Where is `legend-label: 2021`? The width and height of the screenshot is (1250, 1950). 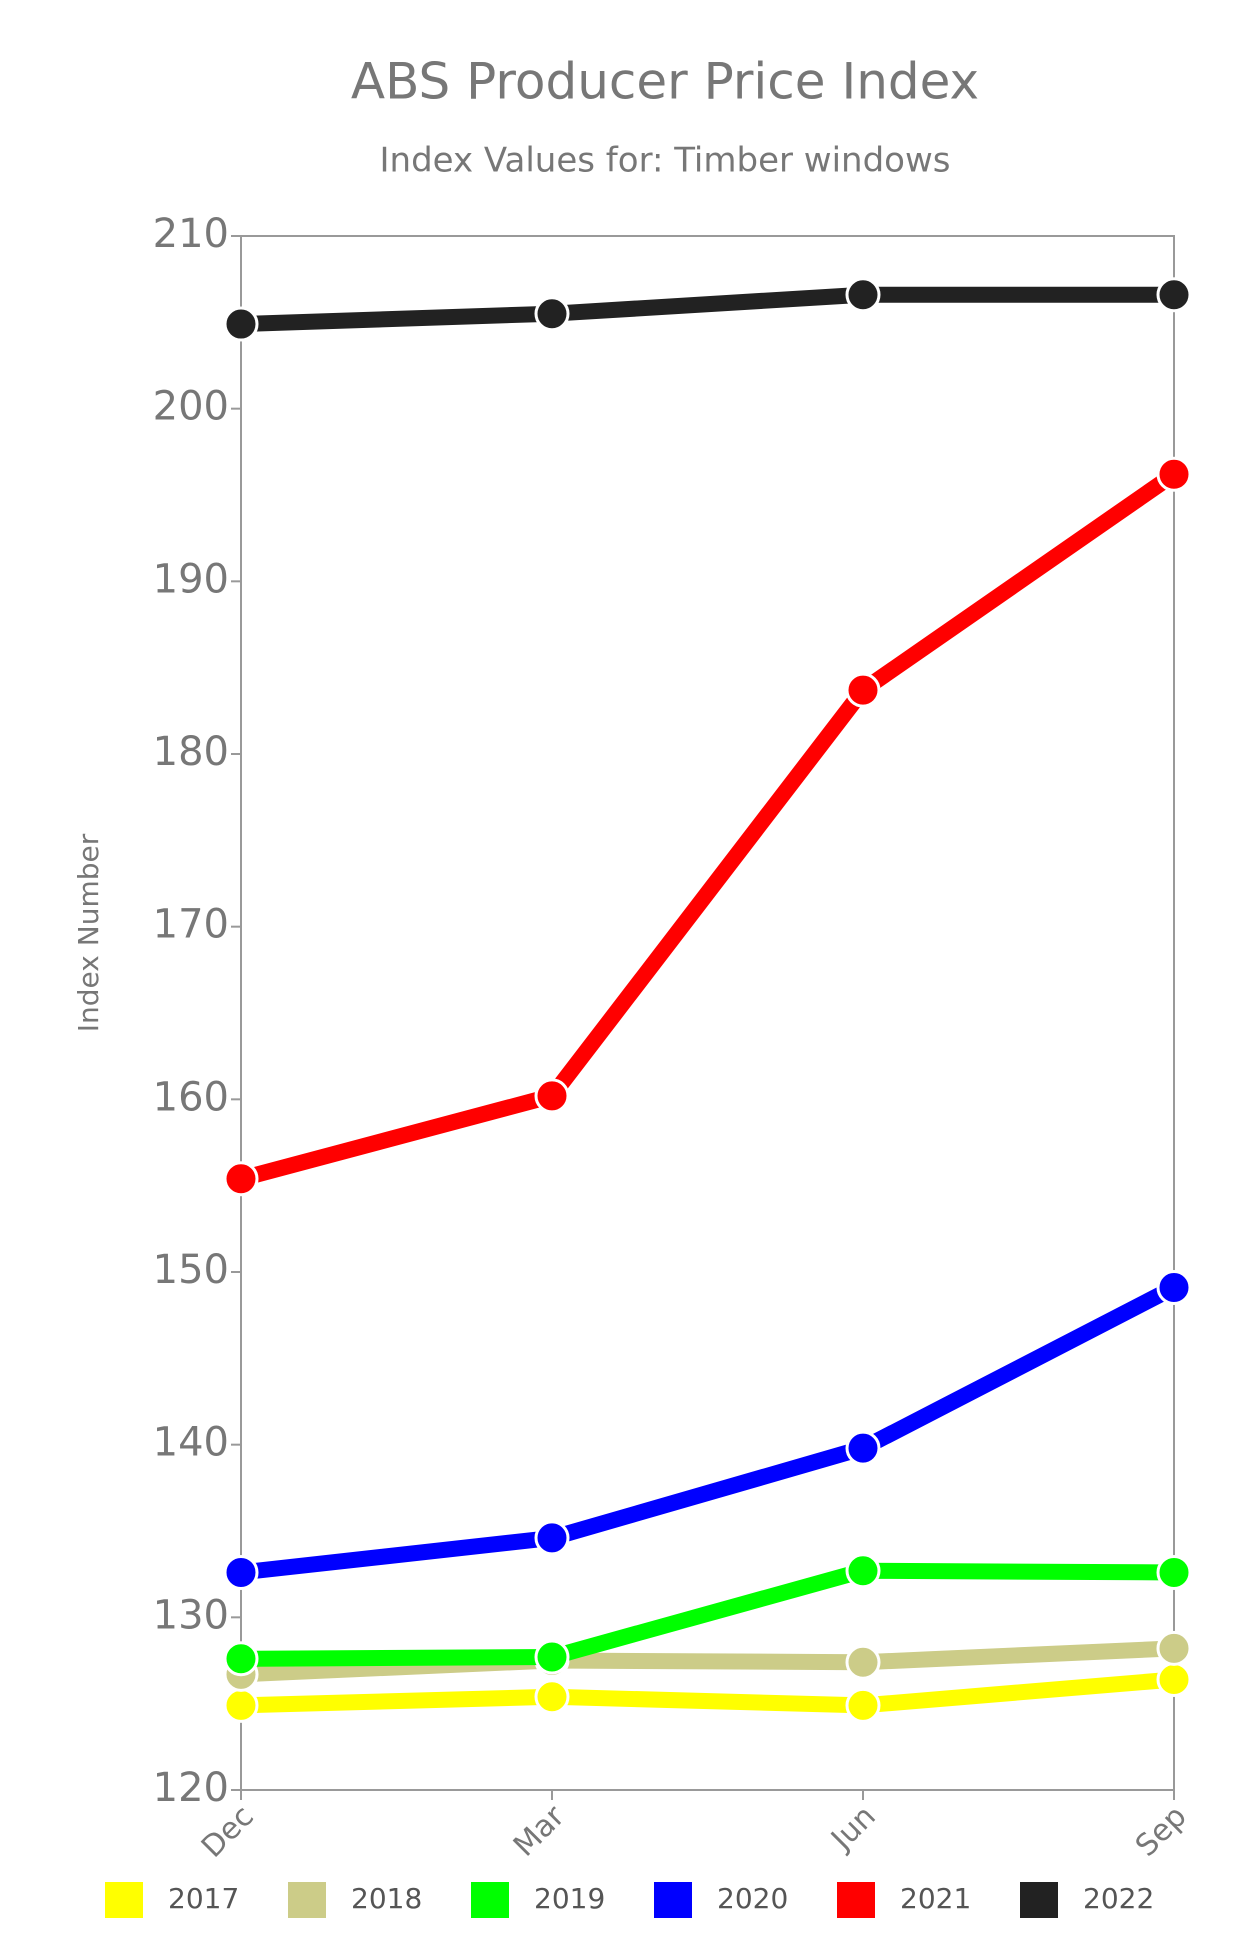 legend-label: 2021 is located at coordinates (935, 1898).